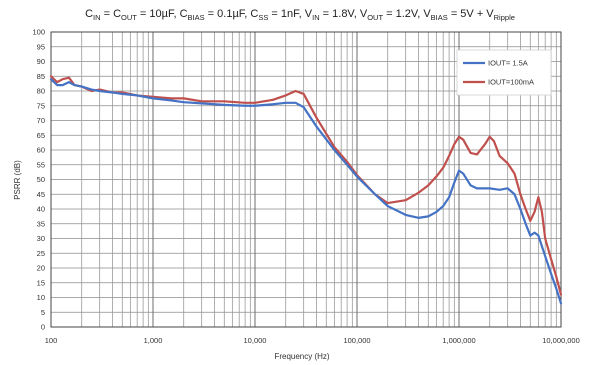 This screenshot has height=365, width=591. Describe the element at coordinates (561, 340) in the screenshot. I see `x-tick-label: 10,000,000` at that location.